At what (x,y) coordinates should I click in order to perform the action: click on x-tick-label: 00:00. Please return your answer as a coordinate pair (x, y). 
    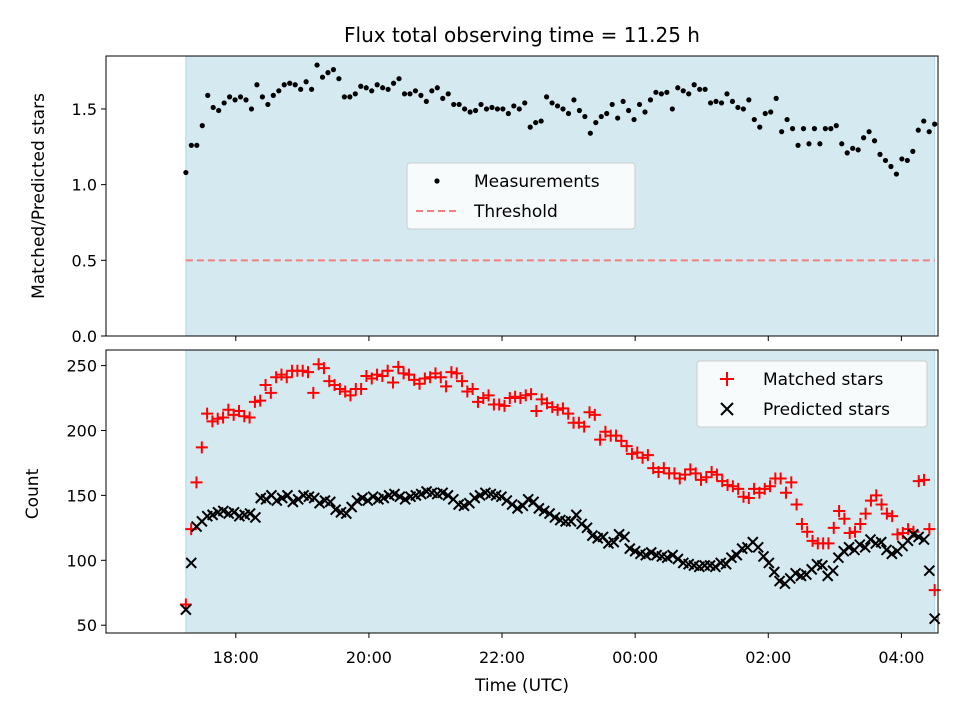
    Looking at the image, I should click on (635, 657).